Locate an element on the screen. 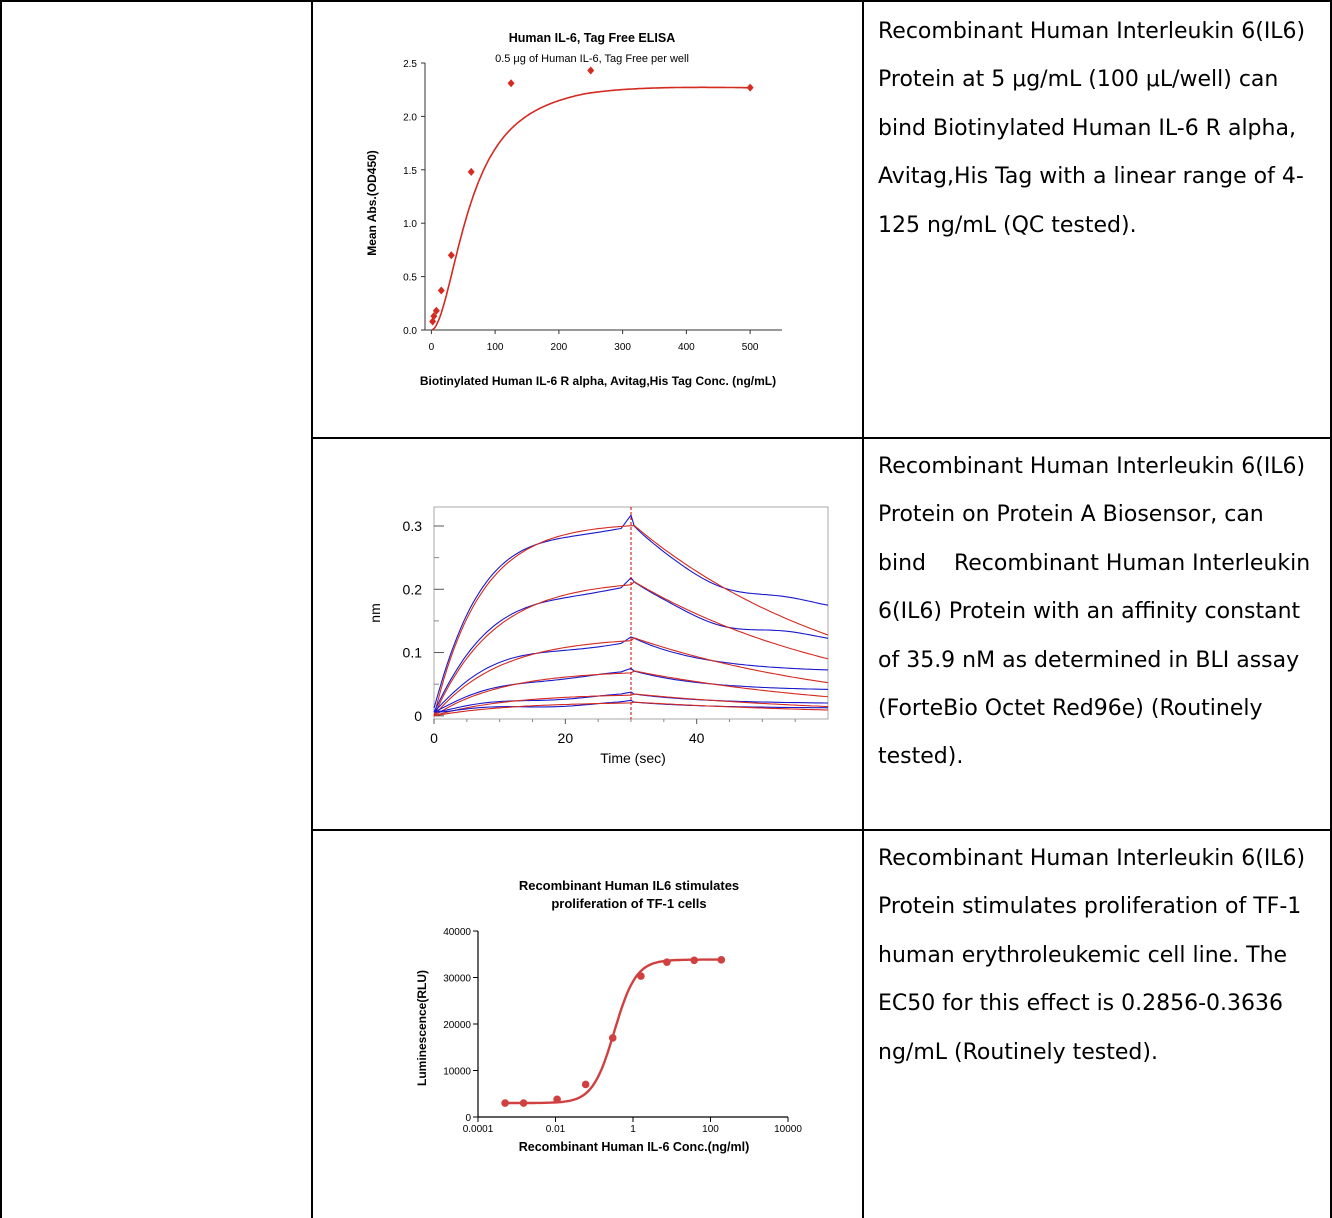  tf1-x-tick-label: 100 is located at coordinates (710, 1129).